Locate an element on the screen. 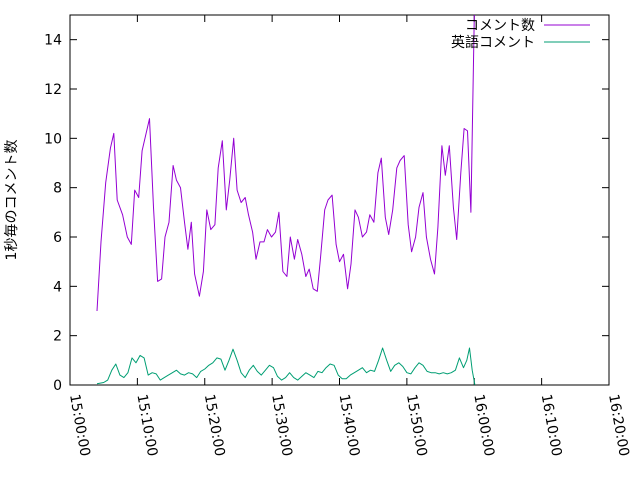 The width and height of the screenshot is (640, 480). legend-label-1: コメント数 is located at coordinates (500, 26).